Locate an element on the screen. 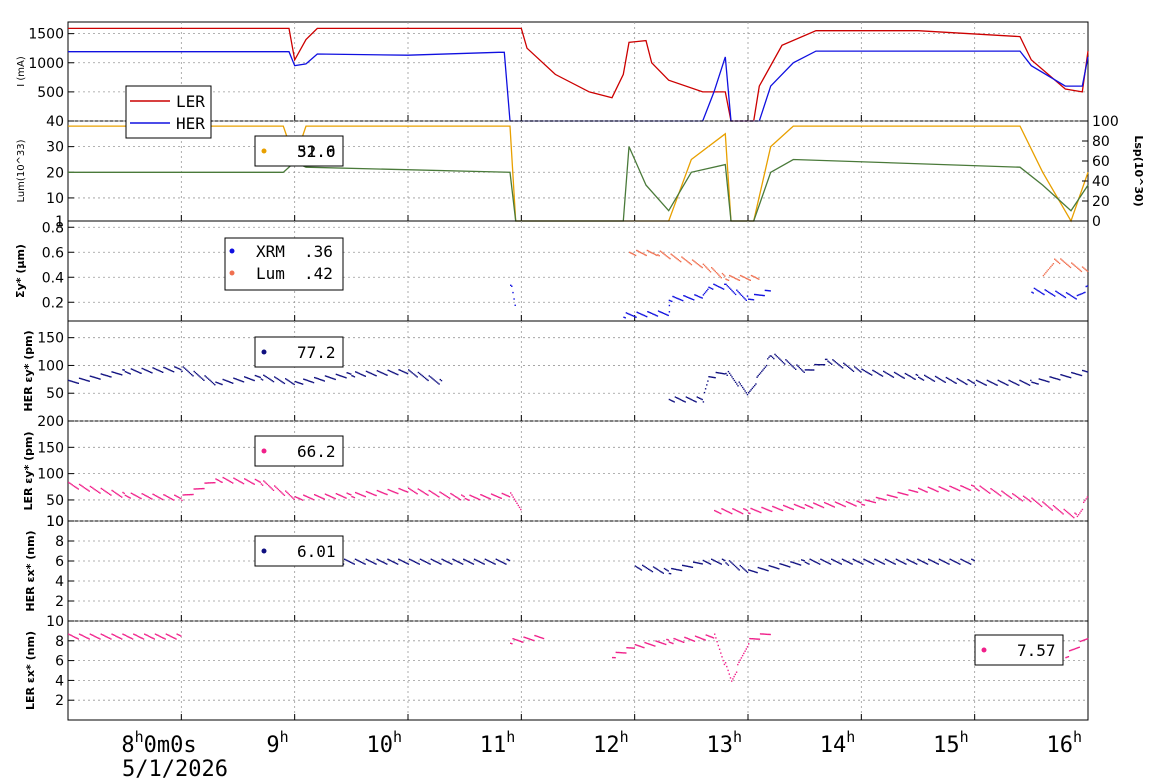 The height and width of the screenshot is (782, 1160). legend-box is located at coordinates (284, 264).